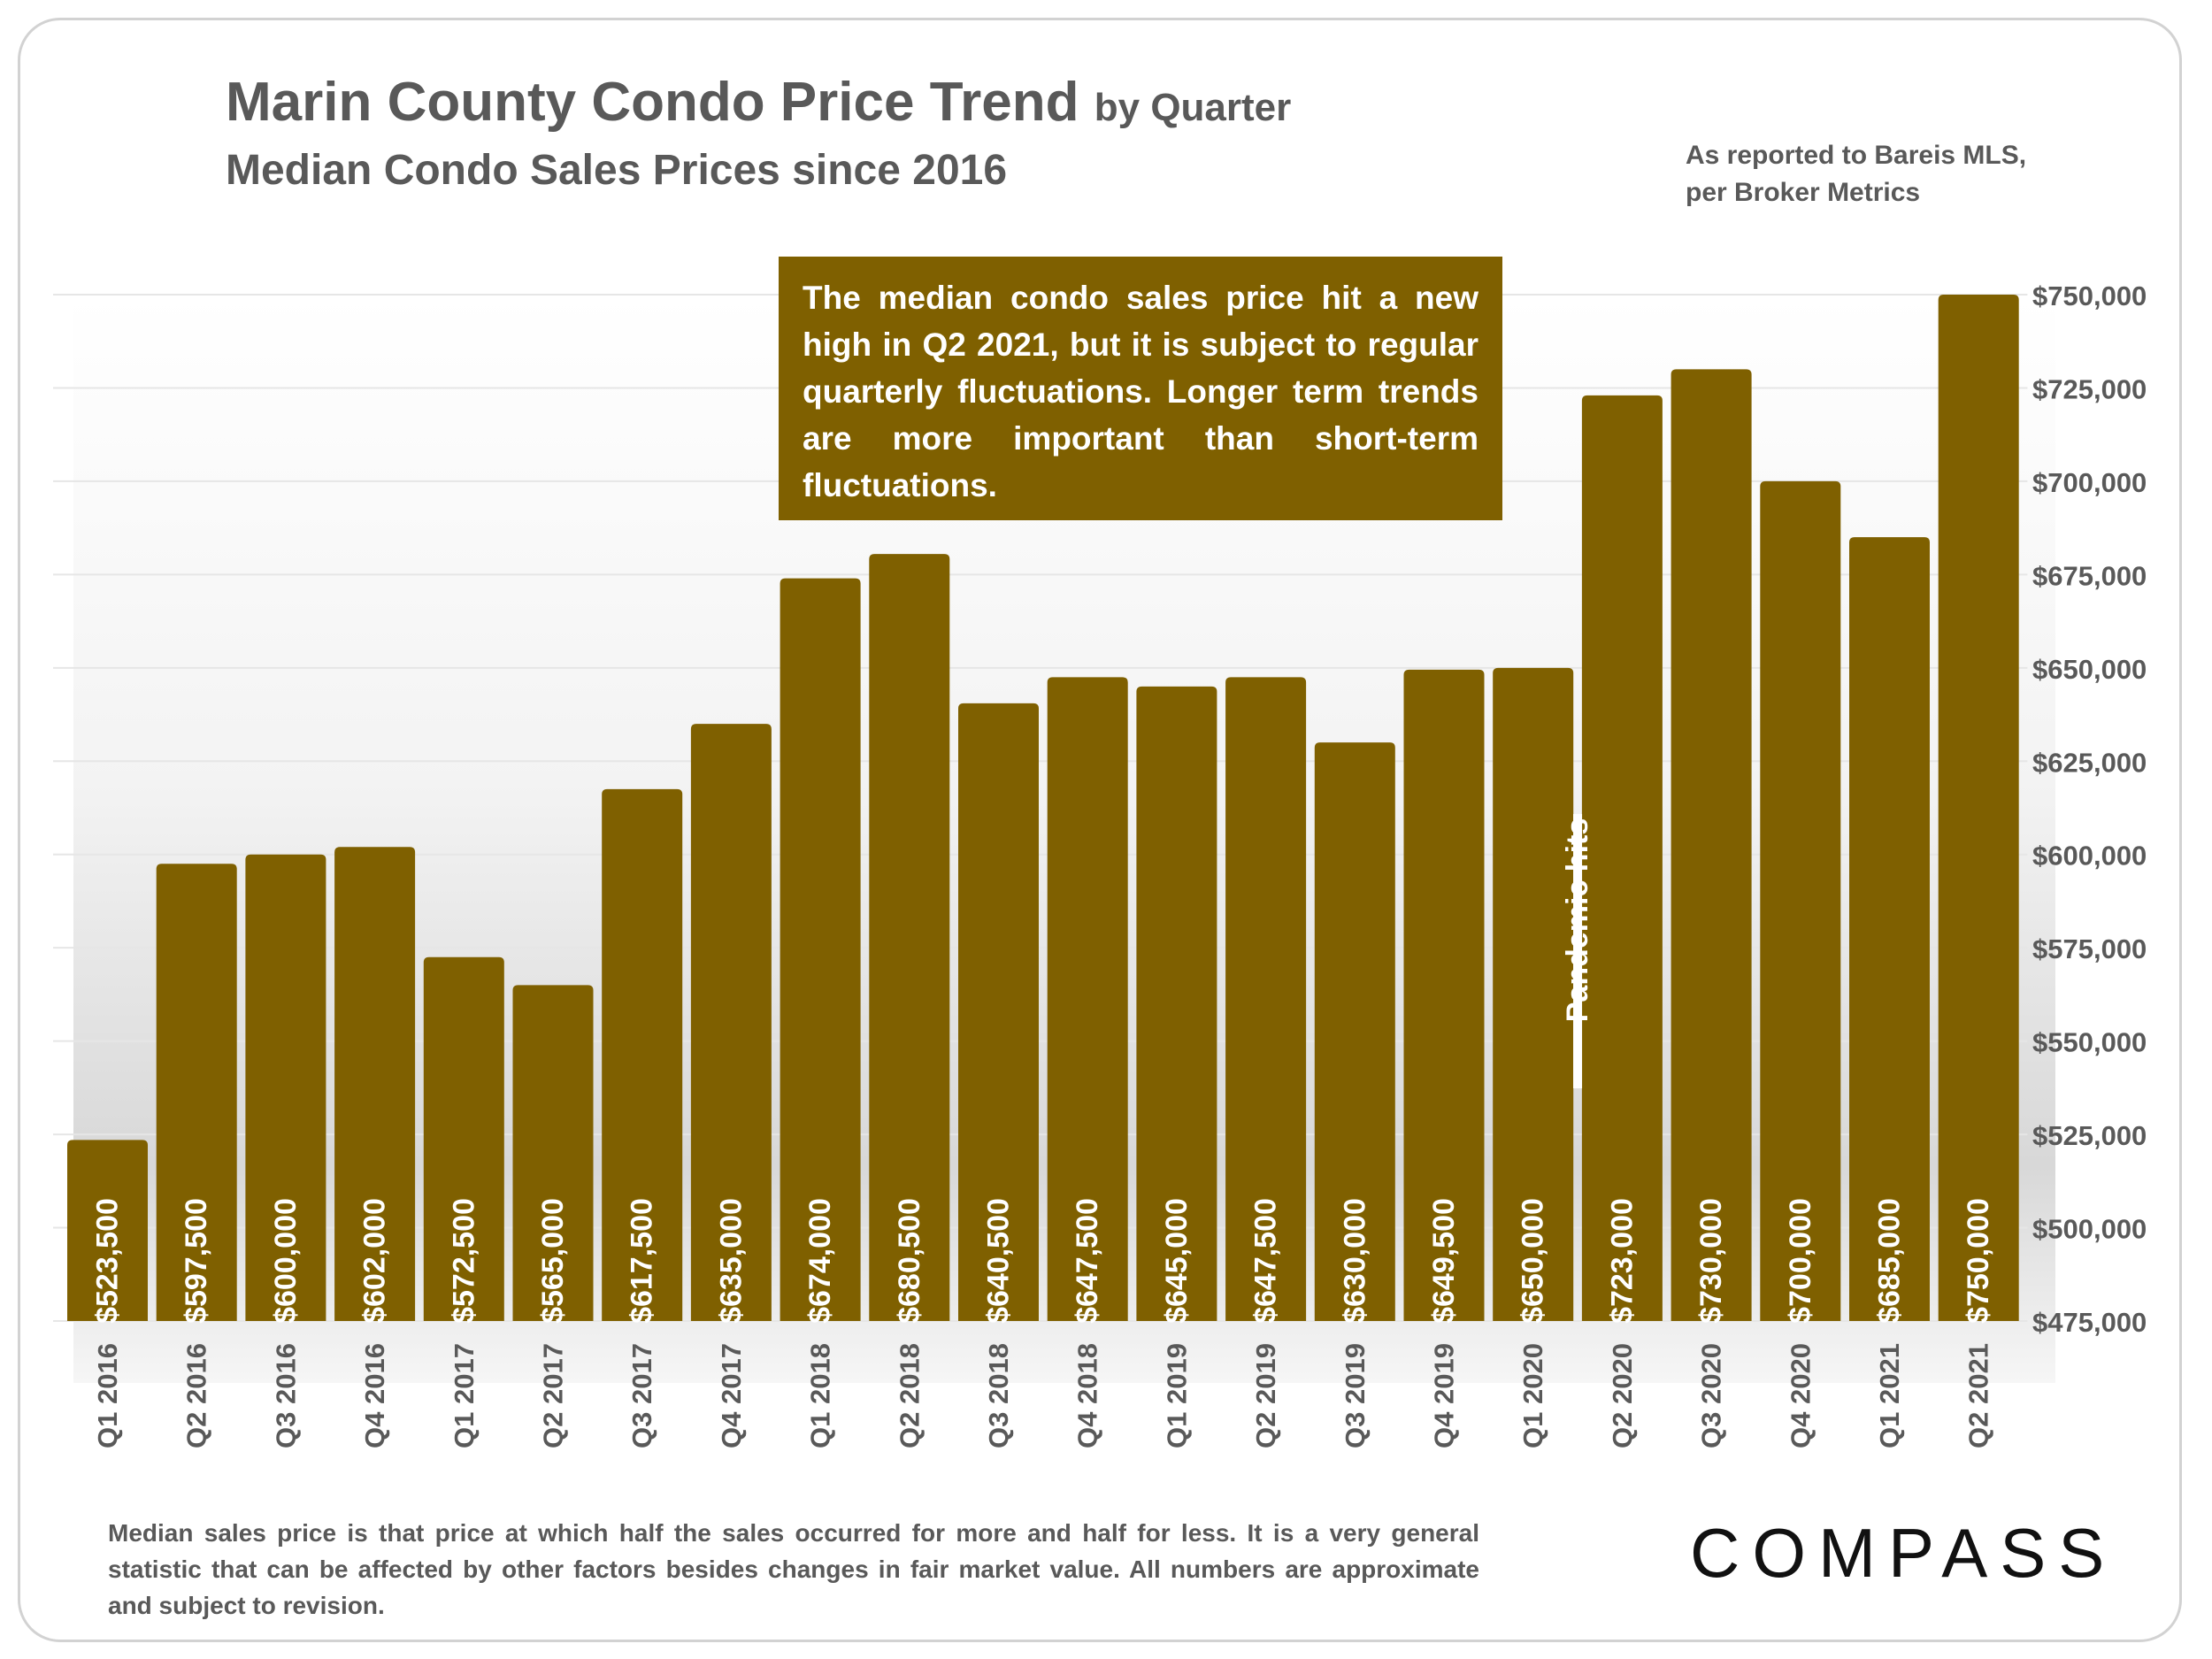 Image resolution: width=2212 pixels, height=1659 pixels. What do you see at coordinates (464, 1261) in the screenshot?
I see `bar-value-label: $572,500` at bounding box center [464, 1261].